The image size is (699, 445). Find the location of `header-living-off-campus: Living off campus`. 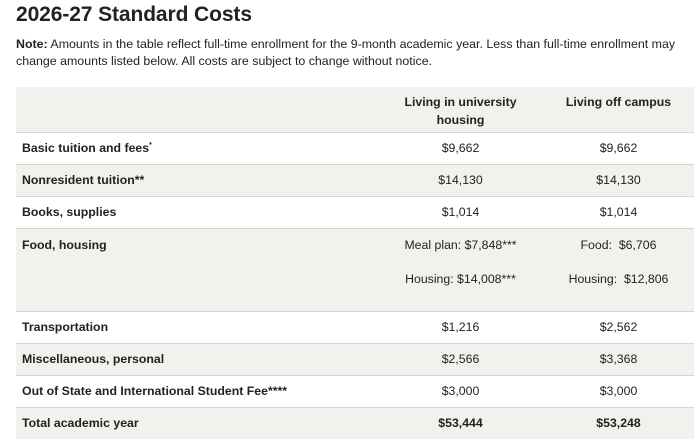

header-living-off-campus: Living off campus is located at coordinates (618, 102).